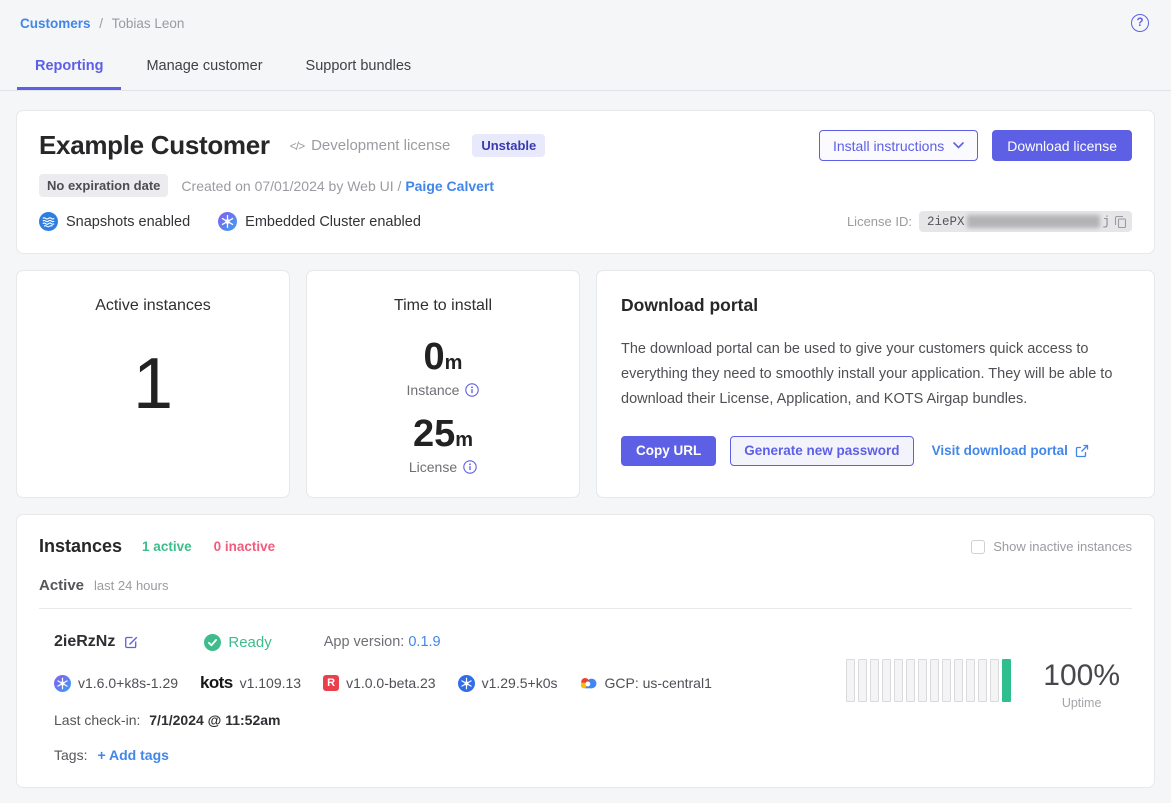  What do you see at coordinates (381, 145) in the screenshot?
I see `license-type-label: Development license` at bounding box center [381, 145].